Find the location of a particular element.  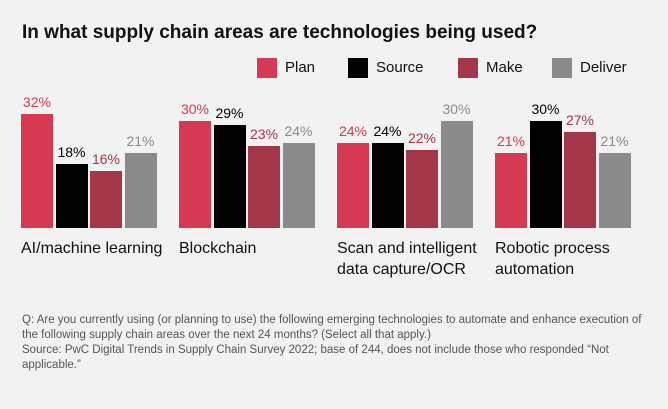

category-label: Blockchain is located at coordinates (218, 248).